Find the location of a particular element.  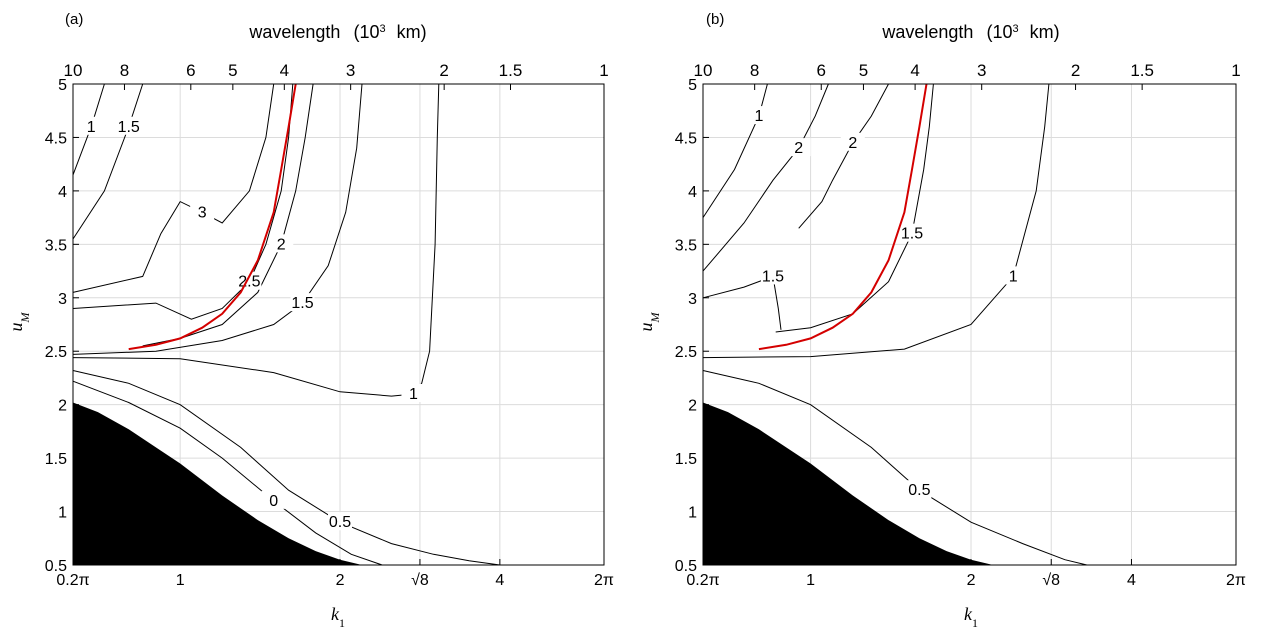

panel-a-ytick-label-4: 2.5 is located at coordinates (56, 352).